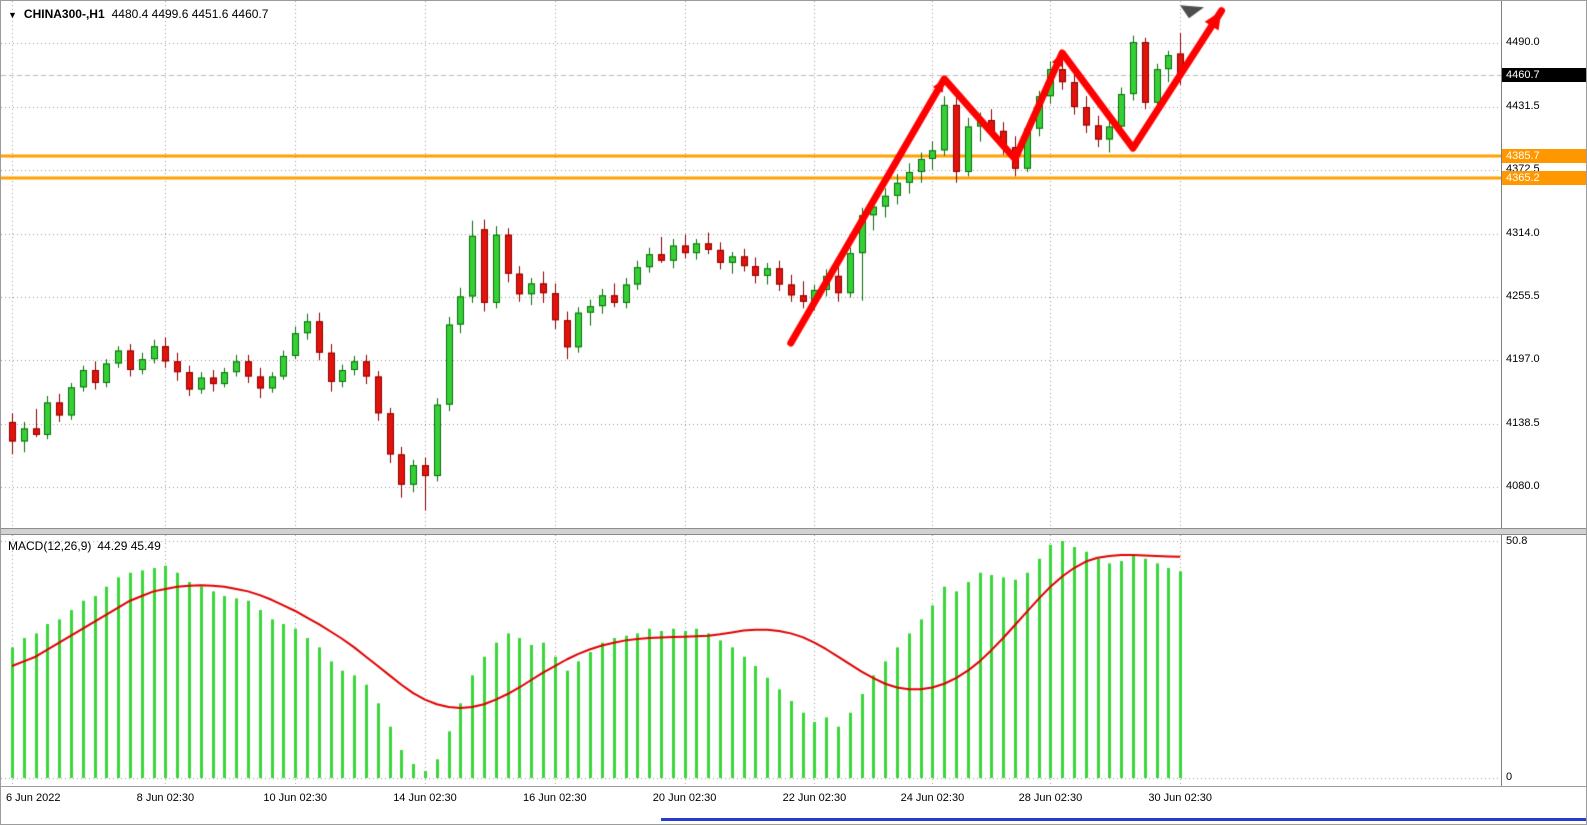 The width and height of the screenshot is (1587, 825). Describe the element at coordinates (1523, 105) in the screenshot. I see `price-tick-label: 4431.5` at that location.